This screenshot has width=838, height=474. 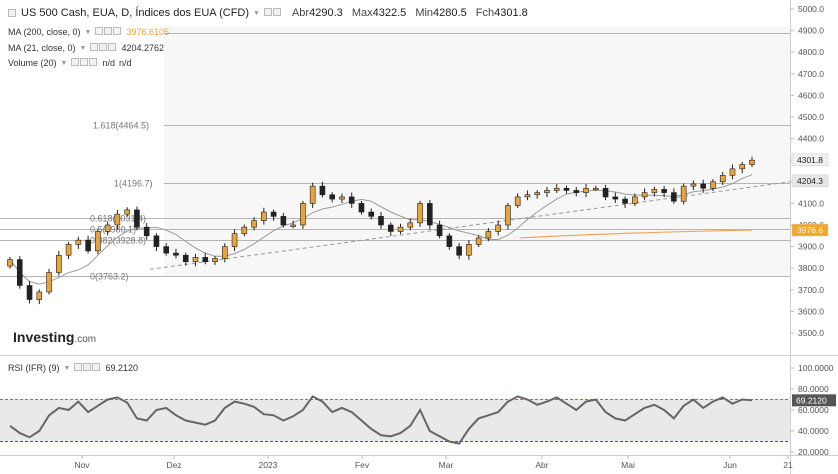 What do you see at coordinates (811, 203) in the screenshot?
I see `price-tick-label: 4100.0` at bounding box center [811, 203].